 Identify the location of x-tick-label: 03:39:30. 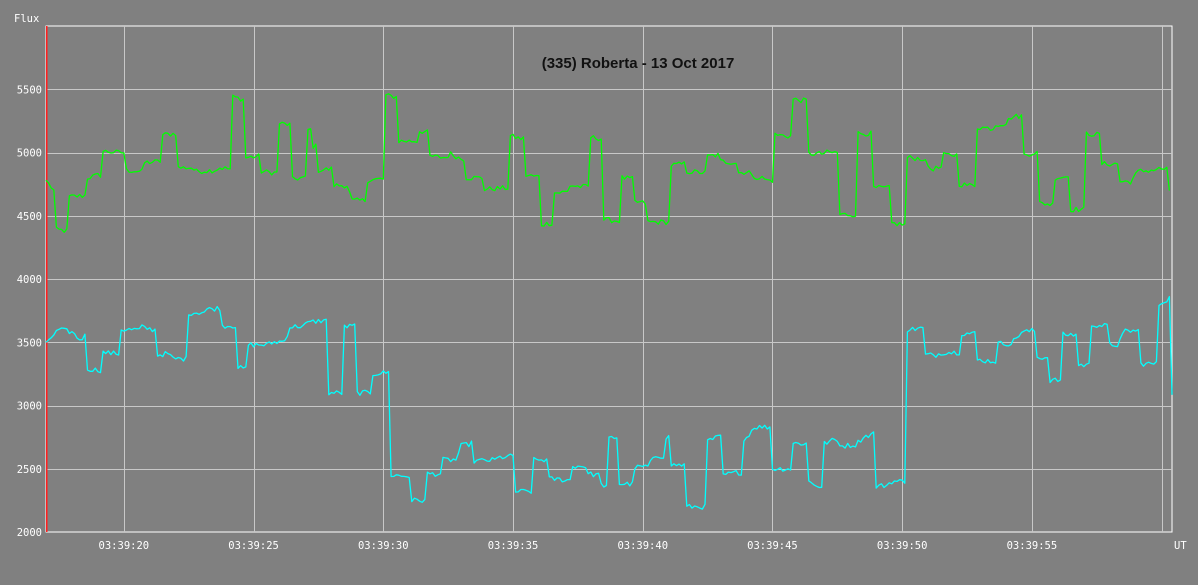
(383, 546).